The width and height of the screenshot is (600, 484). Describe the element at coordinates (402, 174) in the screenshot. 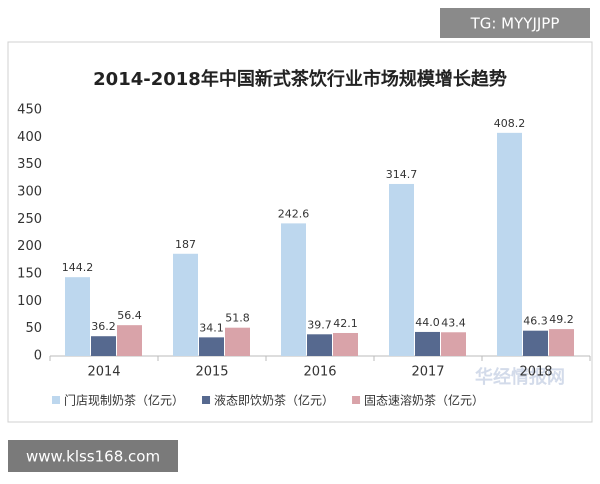

I see `value-label: 314.7` at that location.